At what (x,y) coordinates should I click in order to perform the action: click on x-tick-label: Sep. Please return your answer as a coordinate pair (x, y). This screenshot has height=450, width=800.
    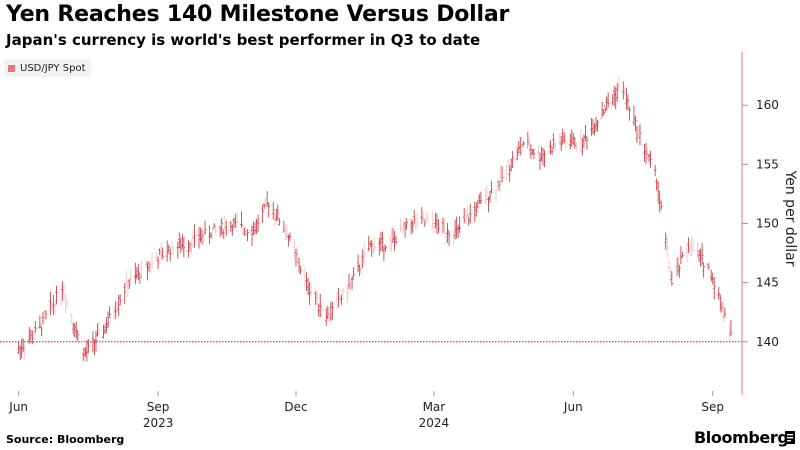
    Looking at the image, I should click on (712, 407).